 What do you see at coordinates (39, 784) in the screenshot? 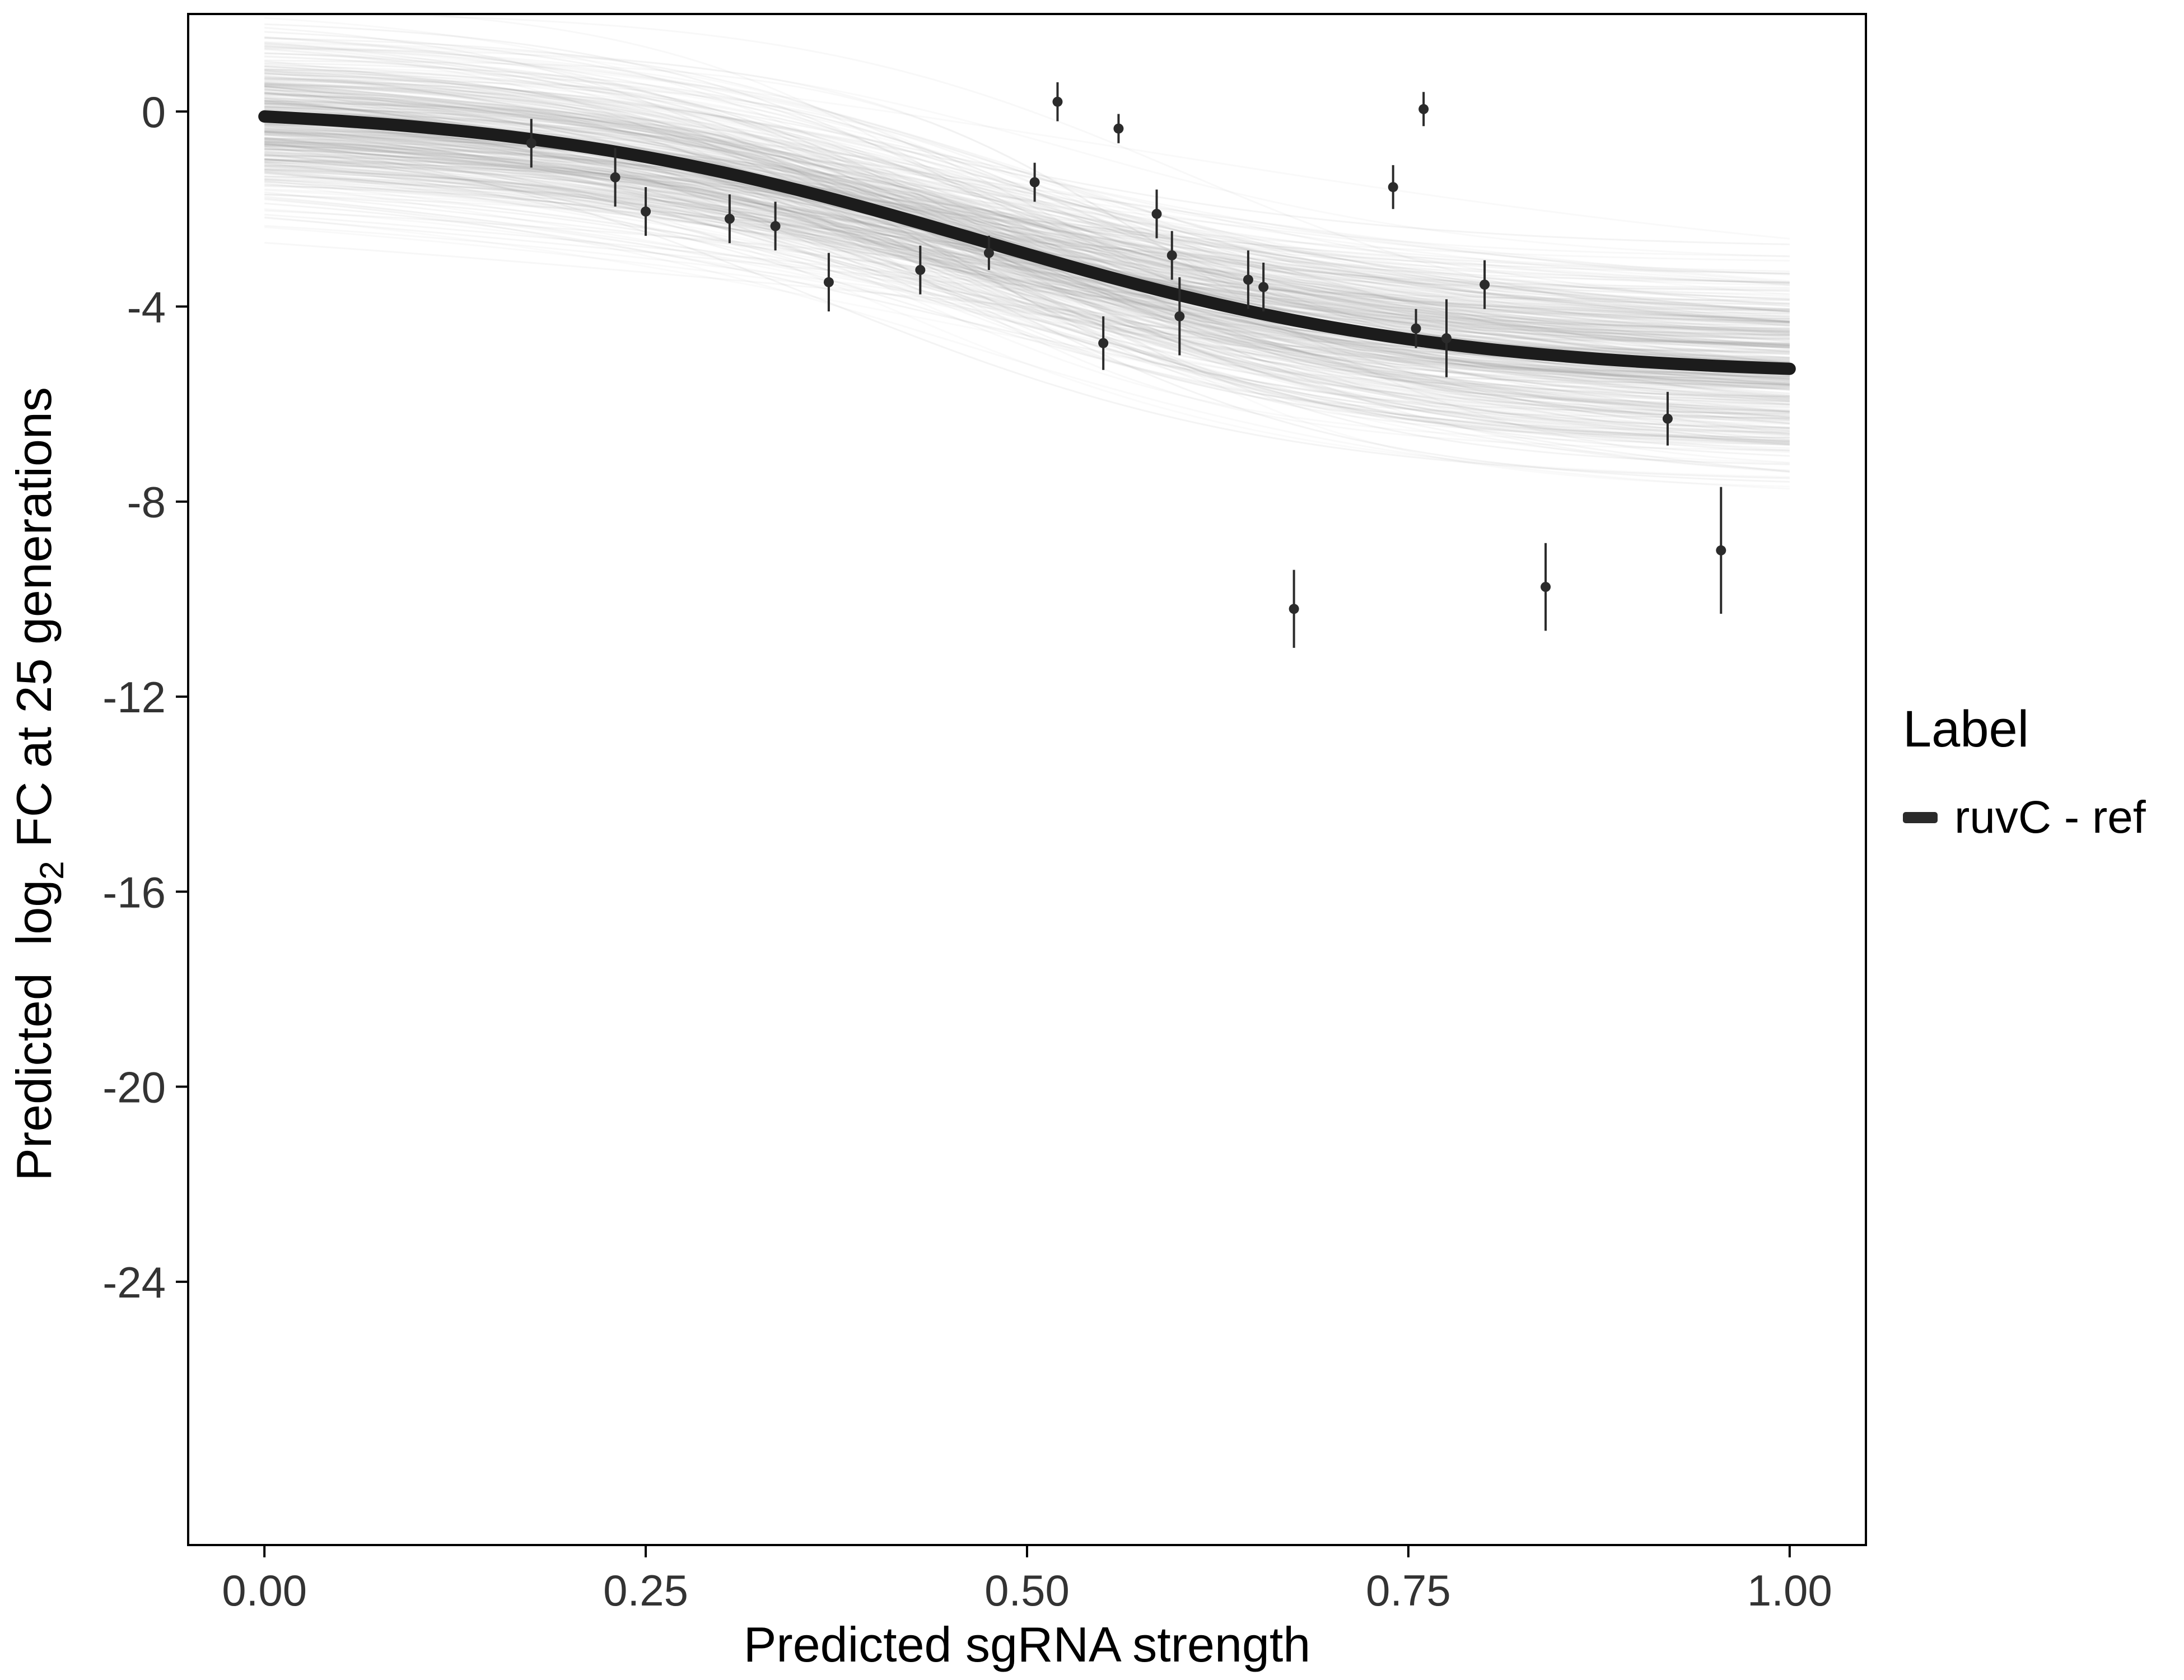
I see `y-axis-title: Predicted log2 FC at 25 generations` at bounding box center [39, 784].